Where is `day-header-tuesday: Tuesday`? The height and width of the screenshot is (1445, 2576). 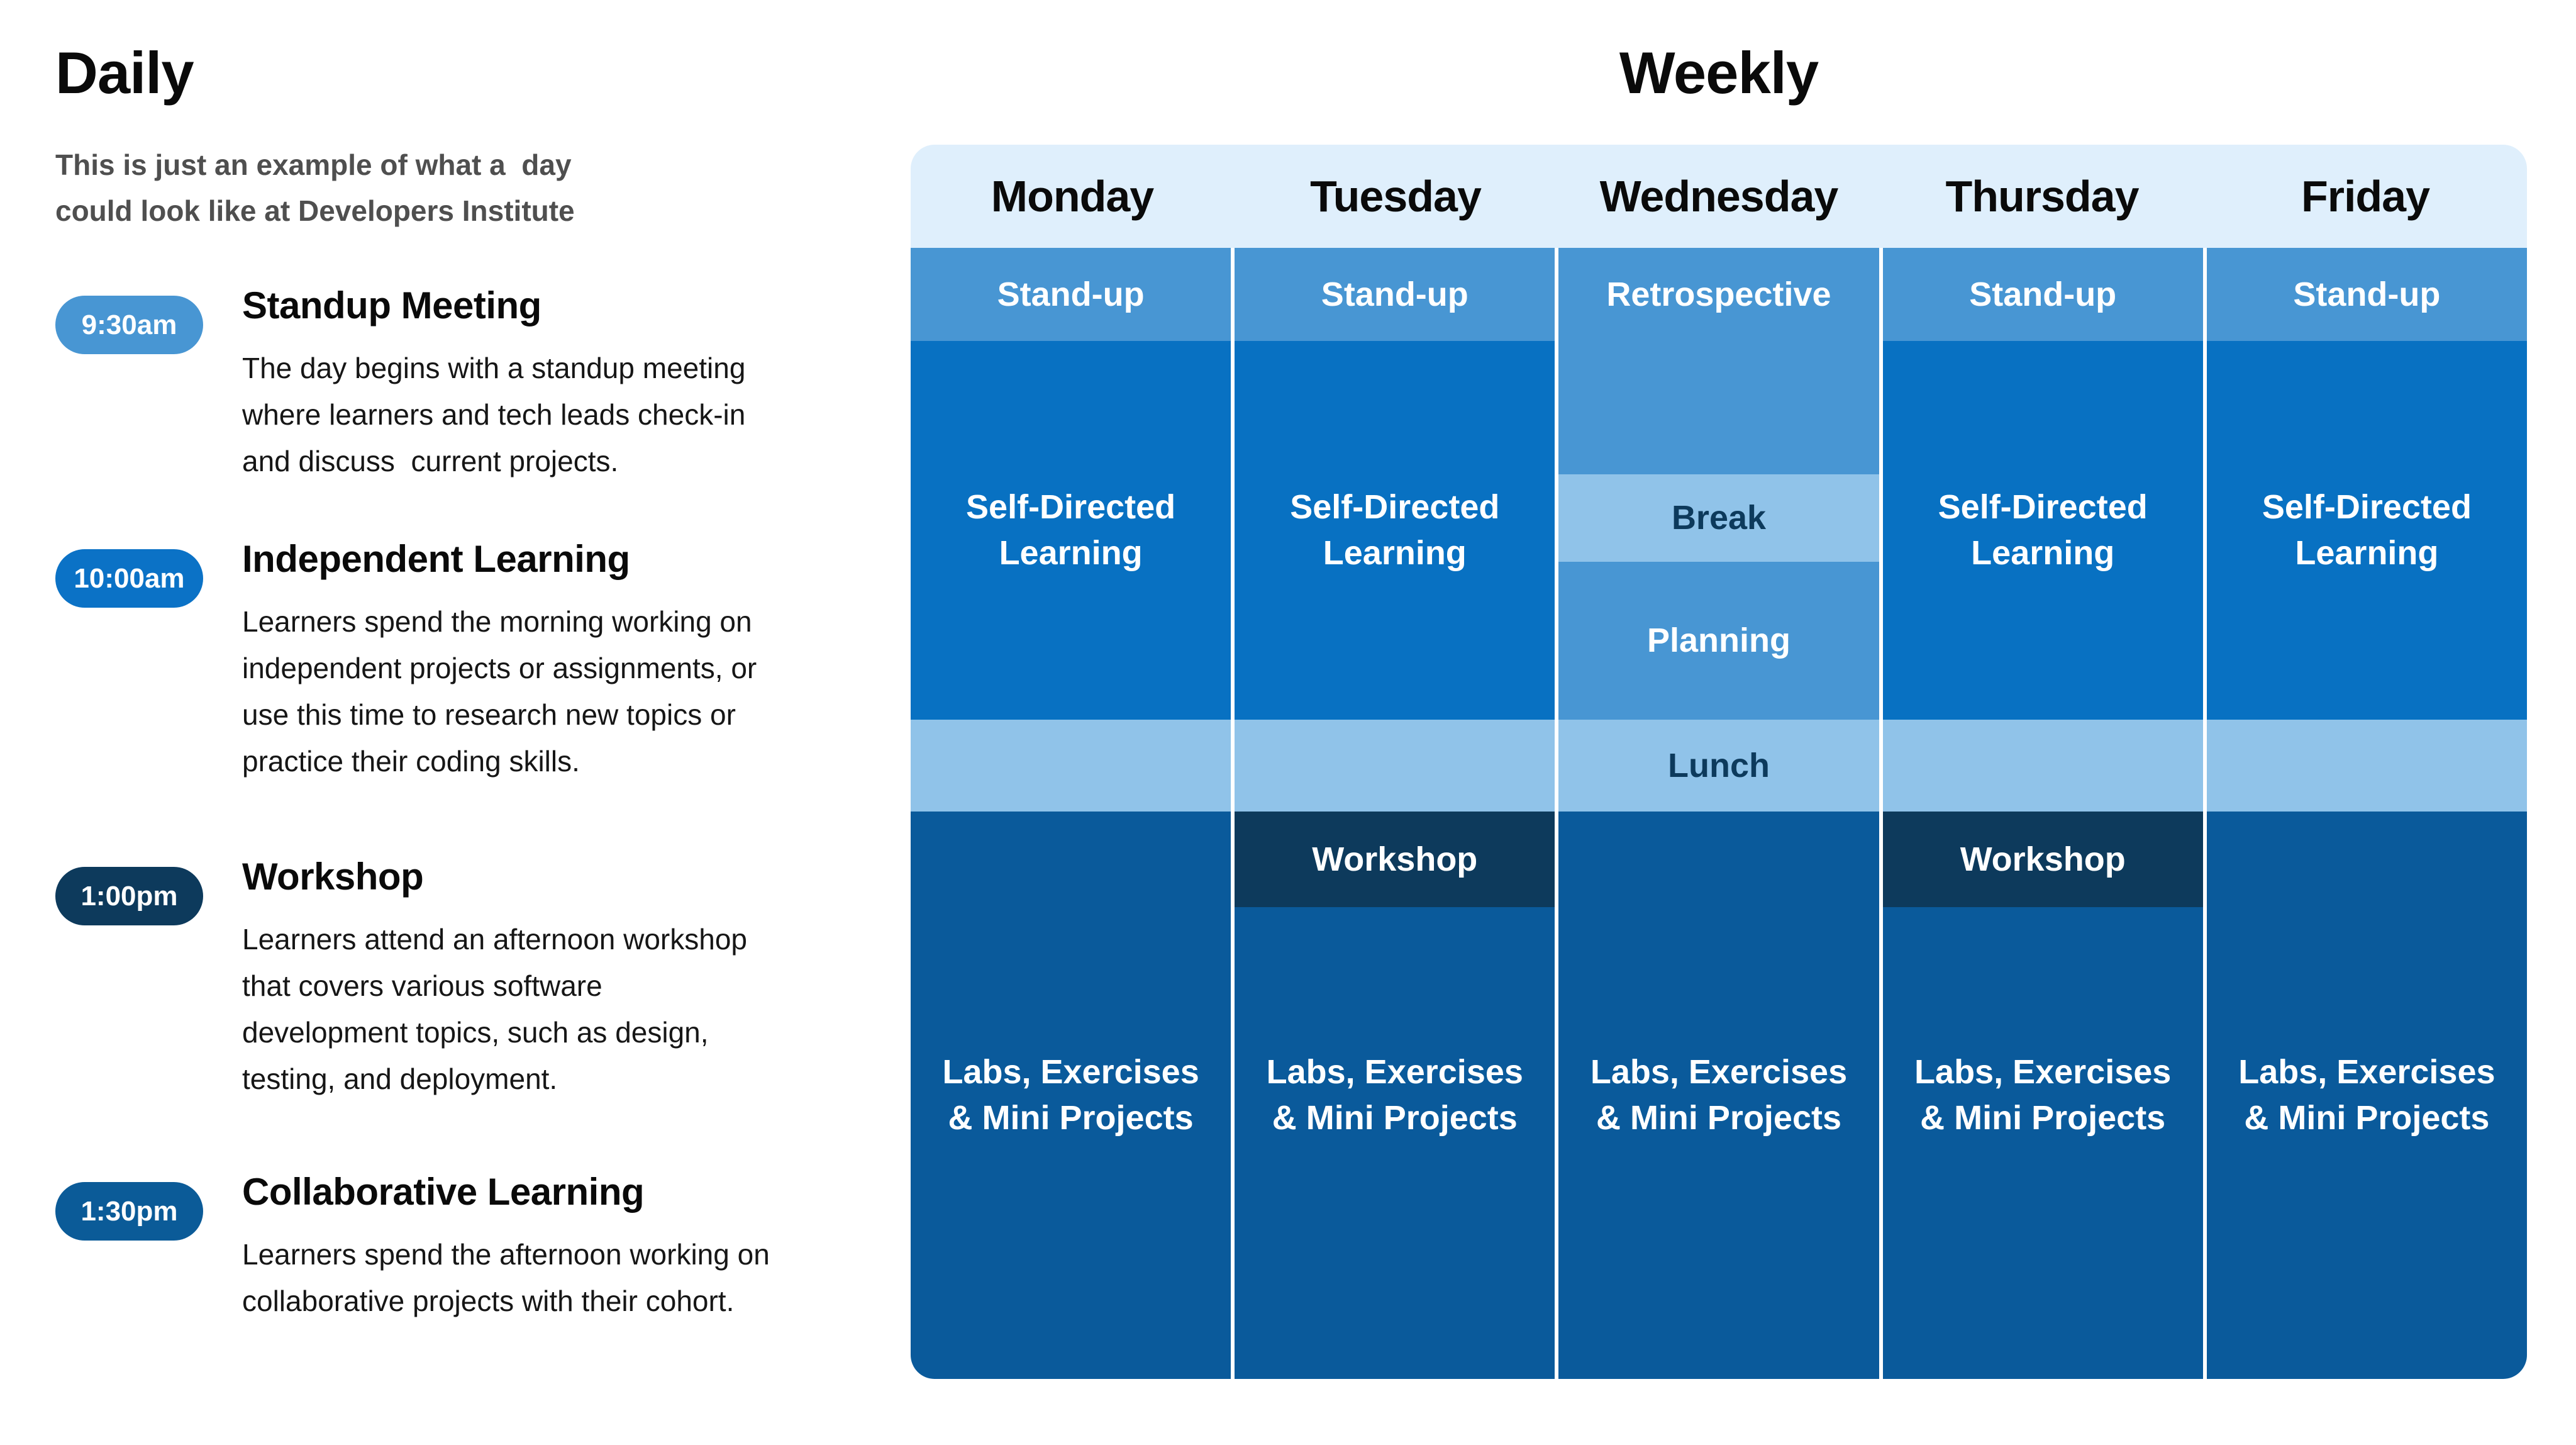
day-header-tuesday: Tuesday is located at coordinates (1396, 196).